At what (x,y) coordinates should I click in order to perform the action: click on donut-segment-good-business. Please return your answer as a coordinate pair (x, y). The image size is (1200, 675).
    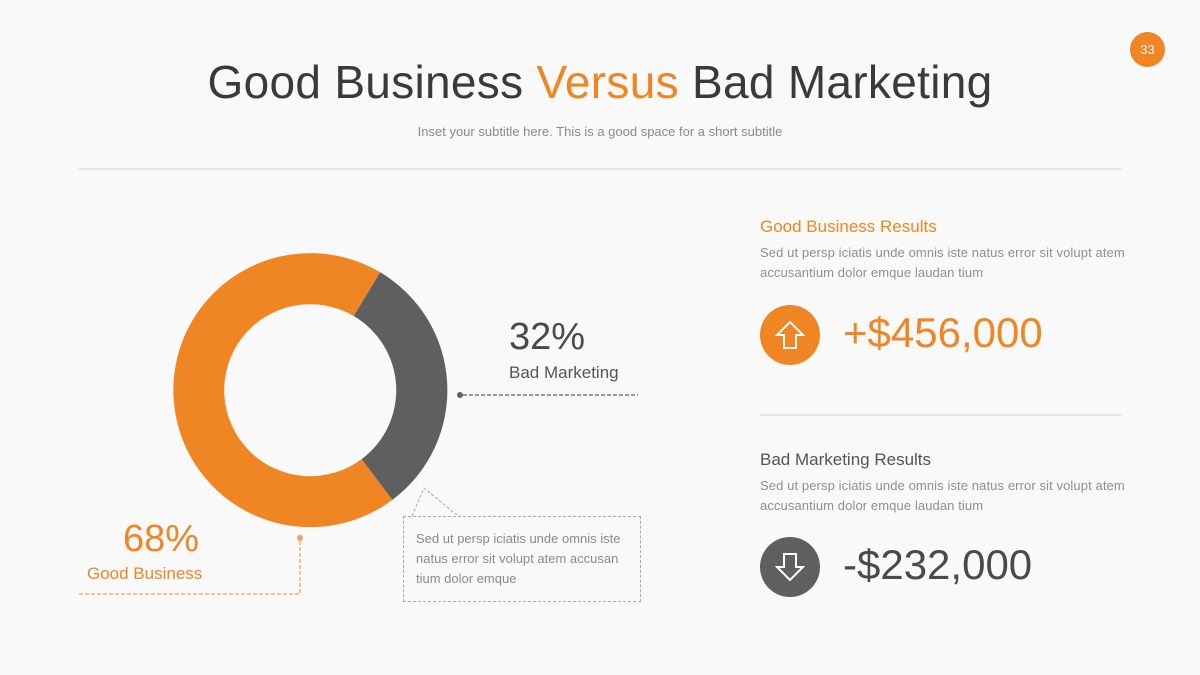
    Looking at the image, I should click on (283, 390).